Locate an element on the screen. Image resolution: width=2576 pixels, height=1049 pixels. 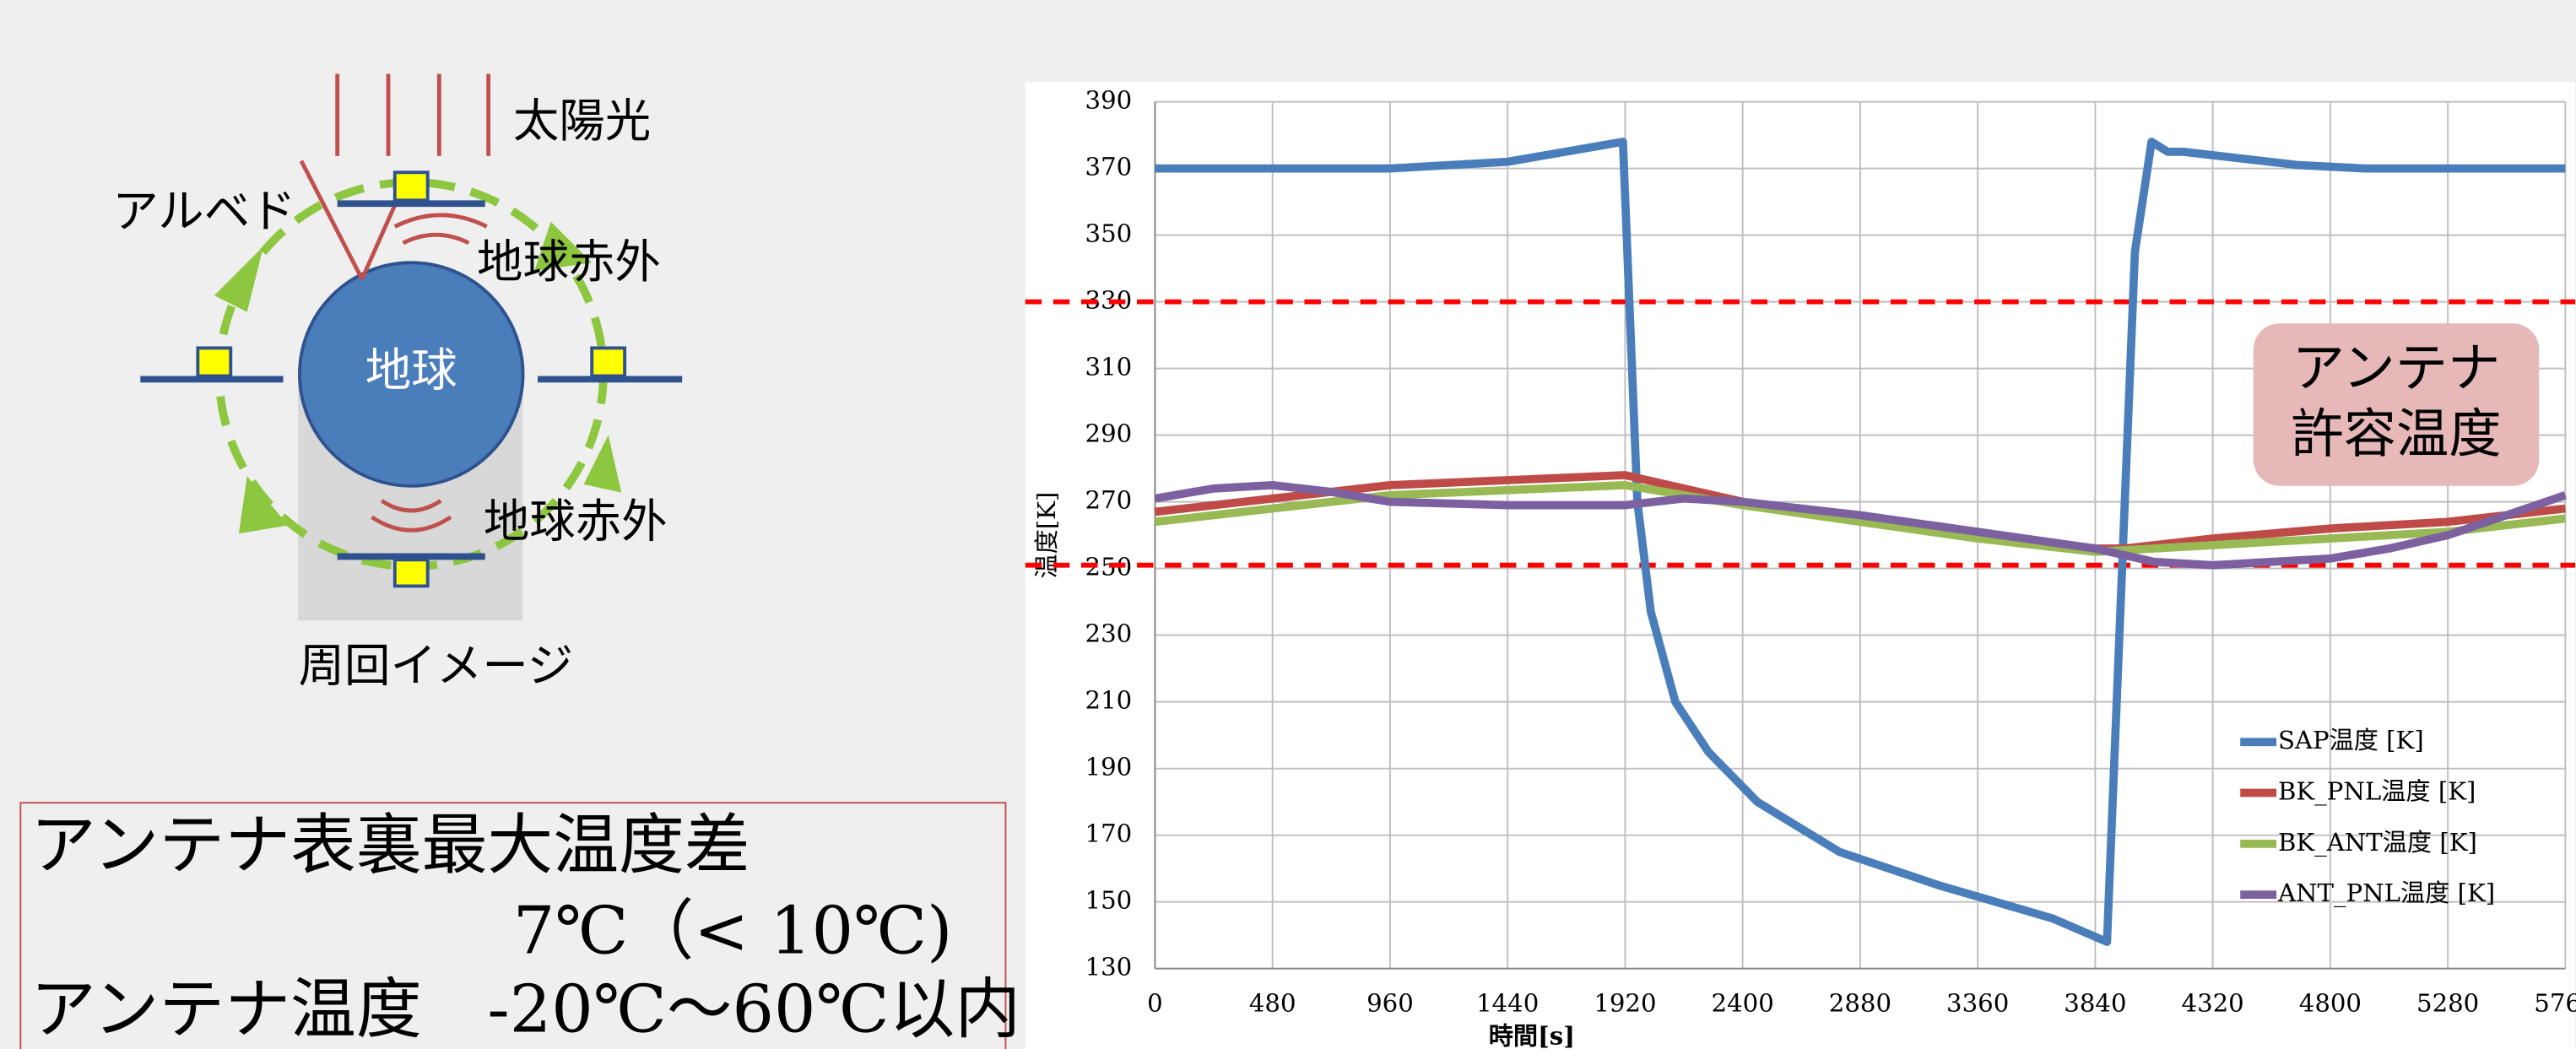
x-tick-label: 480 is located at coordinates (1272, 1002).